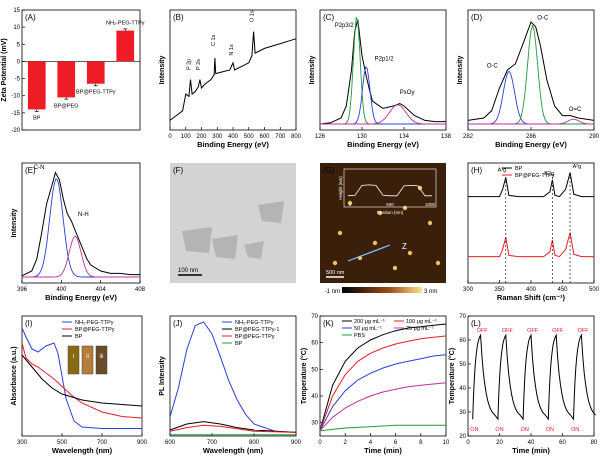 This screenshot has width=600, height=462. What do you see at coordinates (594, 443) in the screenshot?
I see `x-tick-label: 80` at bounding box center [594, 443].